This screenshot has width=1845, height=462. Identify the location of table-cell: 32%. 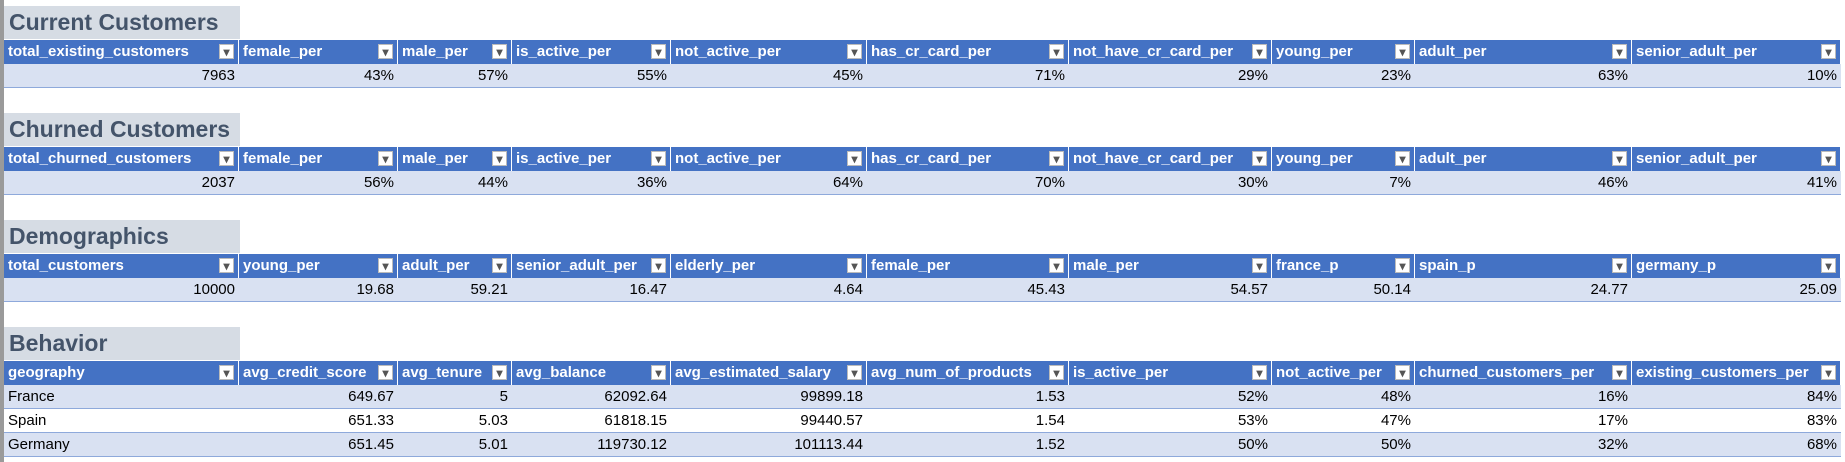
(1523, 445).